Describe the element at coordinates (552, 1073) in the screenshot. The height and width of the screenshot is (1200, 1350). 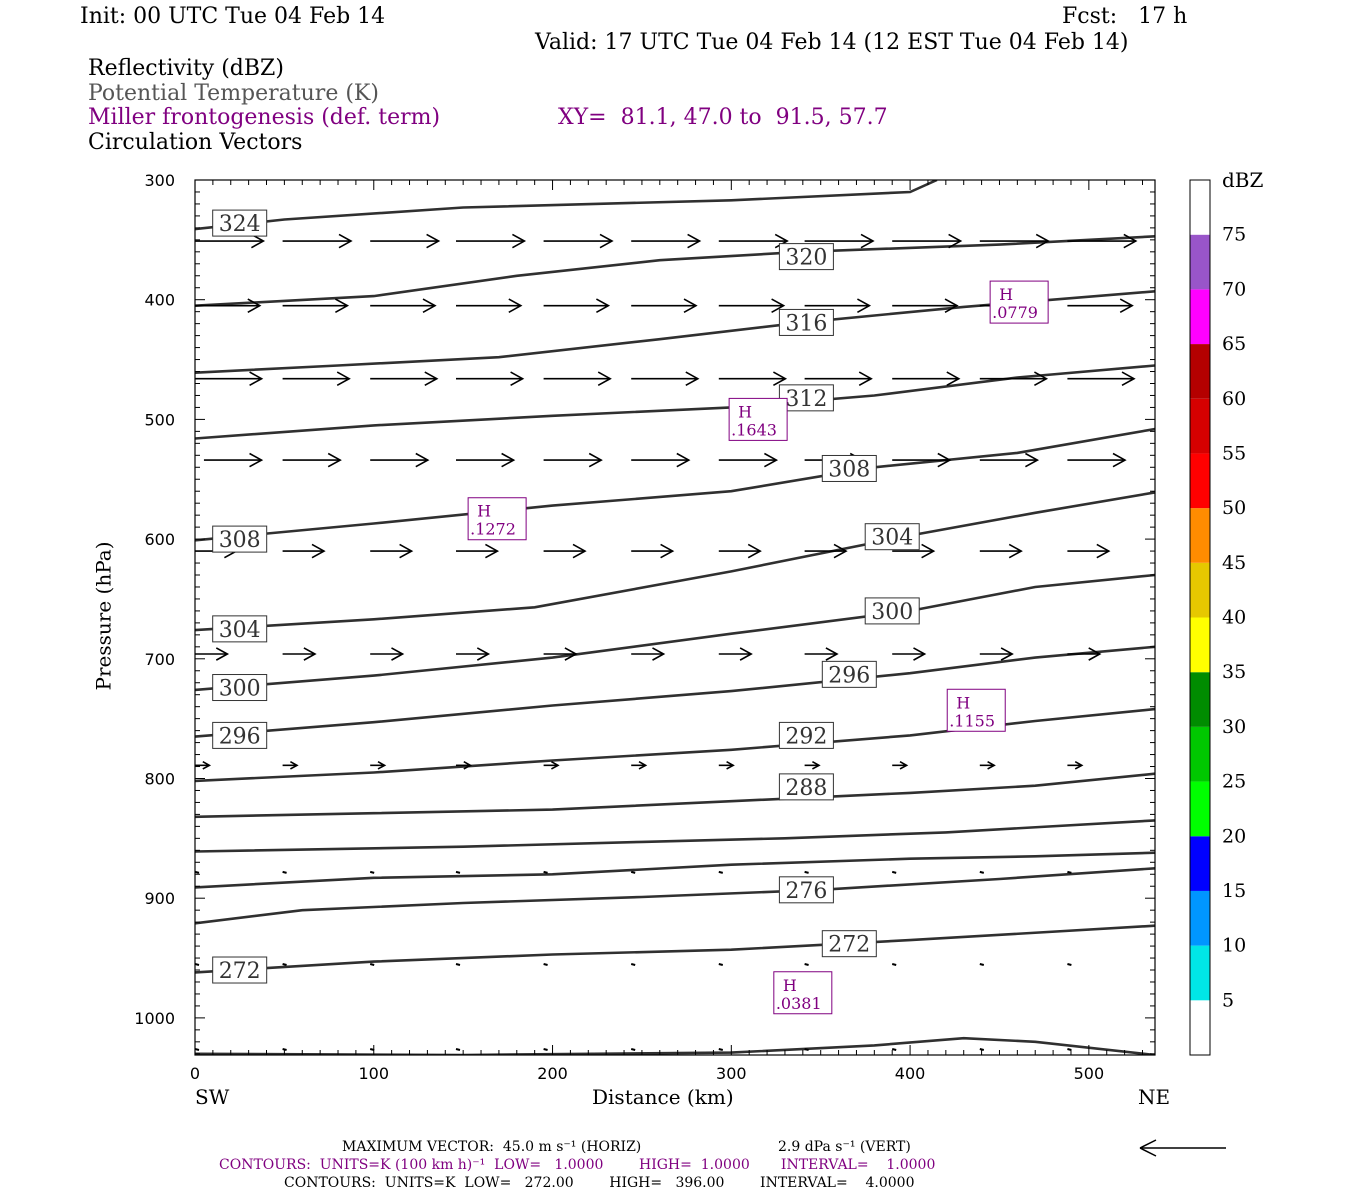
I see `x-tick-label: 200` at that location.